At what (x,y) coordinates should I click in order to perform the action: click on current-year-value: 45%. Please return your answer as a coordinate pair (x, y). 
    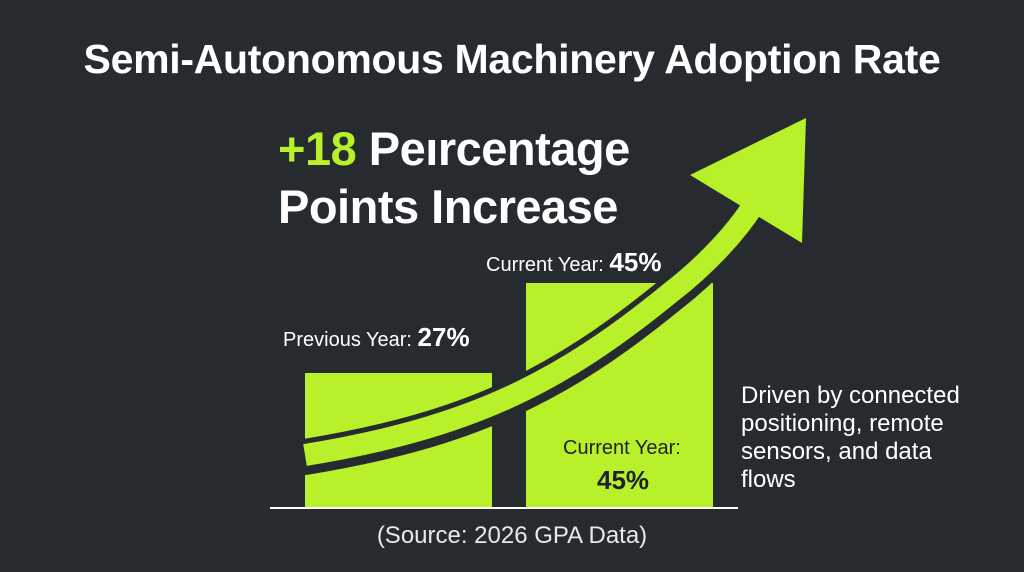
    Looking at the image, I should click on (635, 262).